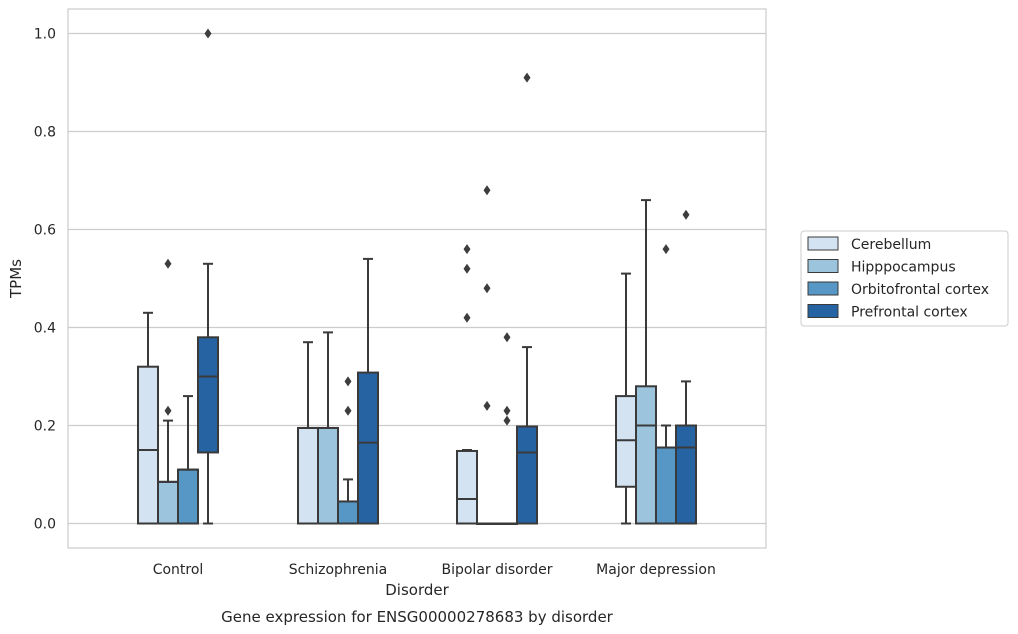 The height and width of the screenshot is (634, 1018). Describe the element at coordinates (45, 280) in the screenshot. I see `y-tick-labels: 0.0 0.2 0.4 0.6 0.8 1.0` at that location.